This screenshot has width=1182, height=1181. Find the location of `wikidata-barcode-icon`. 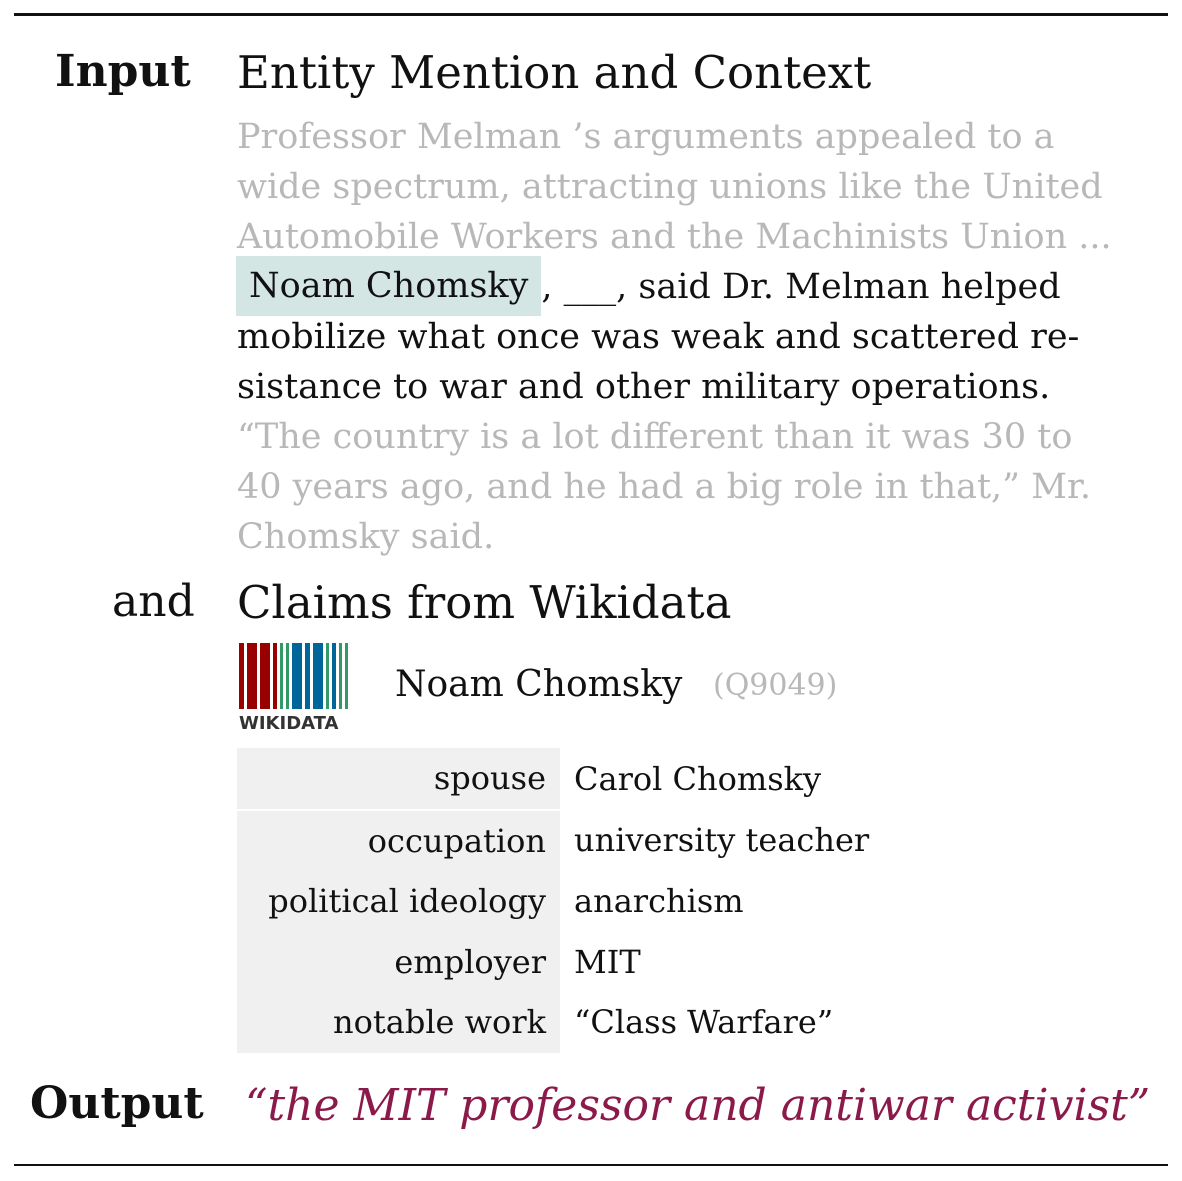

wikidata-barcode-icon is located at coordinates (293, 676).